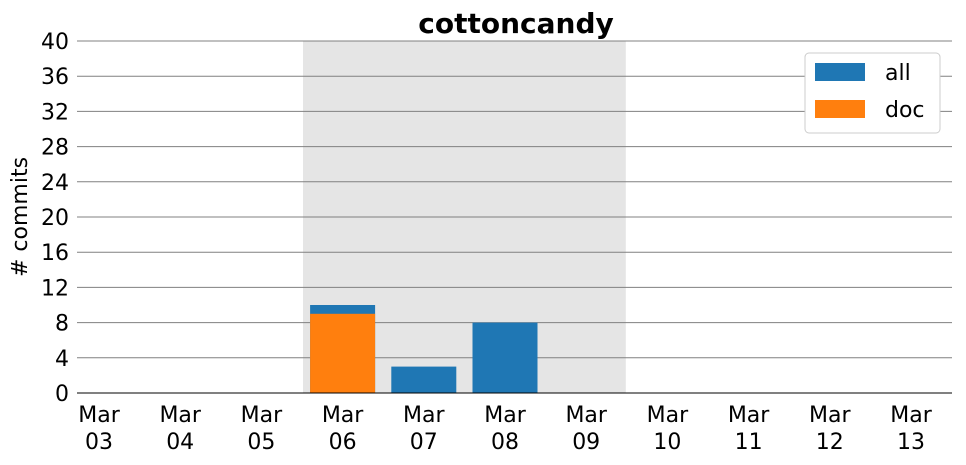  What do you see at coordinates (424, 429) in the screenshot?
I see `x-tick-label: Mar 07` at bounding box center [424, 429].